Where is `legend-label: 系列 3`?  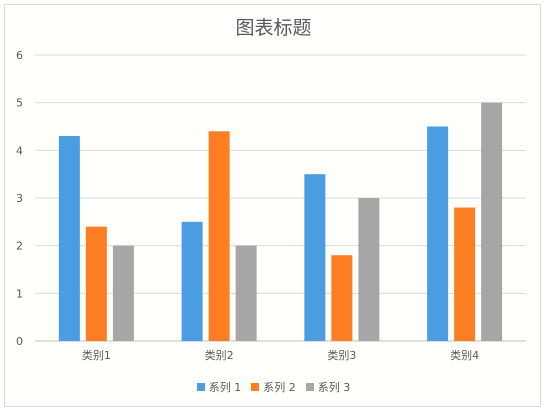 legend-label: 系列 3 is located at coordinates (334, 387).